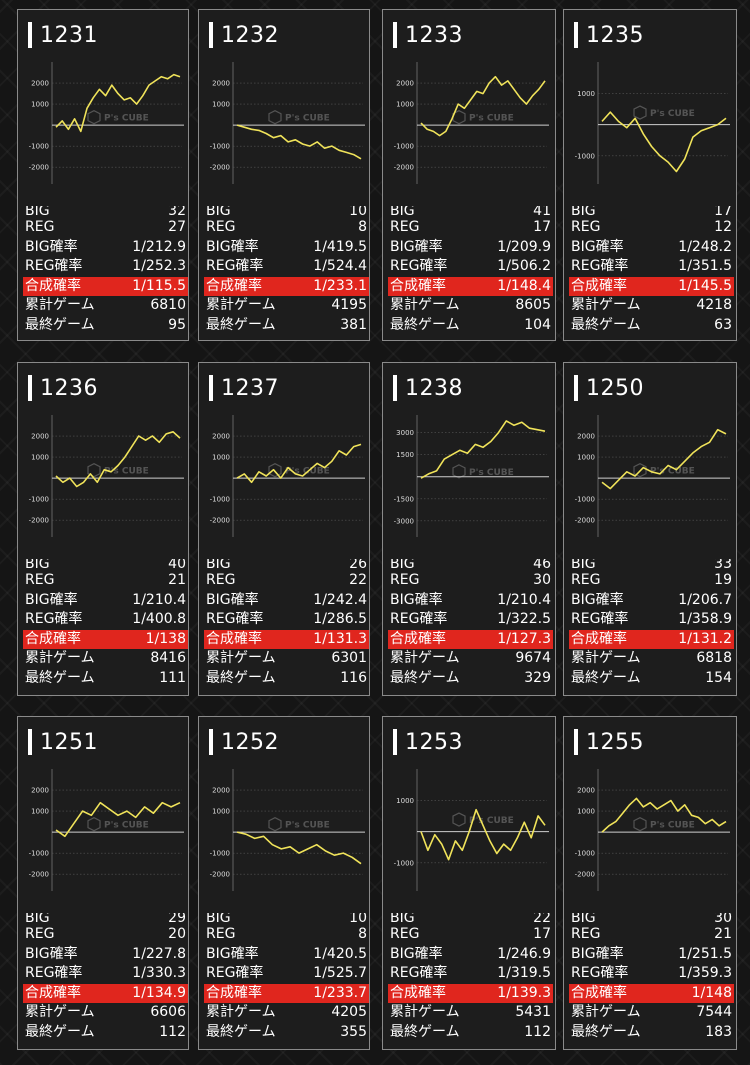 Image resolution: width=750 pixels, height=1065 pixels. I want to click on last-games-value: 355, so click(353, 1031).